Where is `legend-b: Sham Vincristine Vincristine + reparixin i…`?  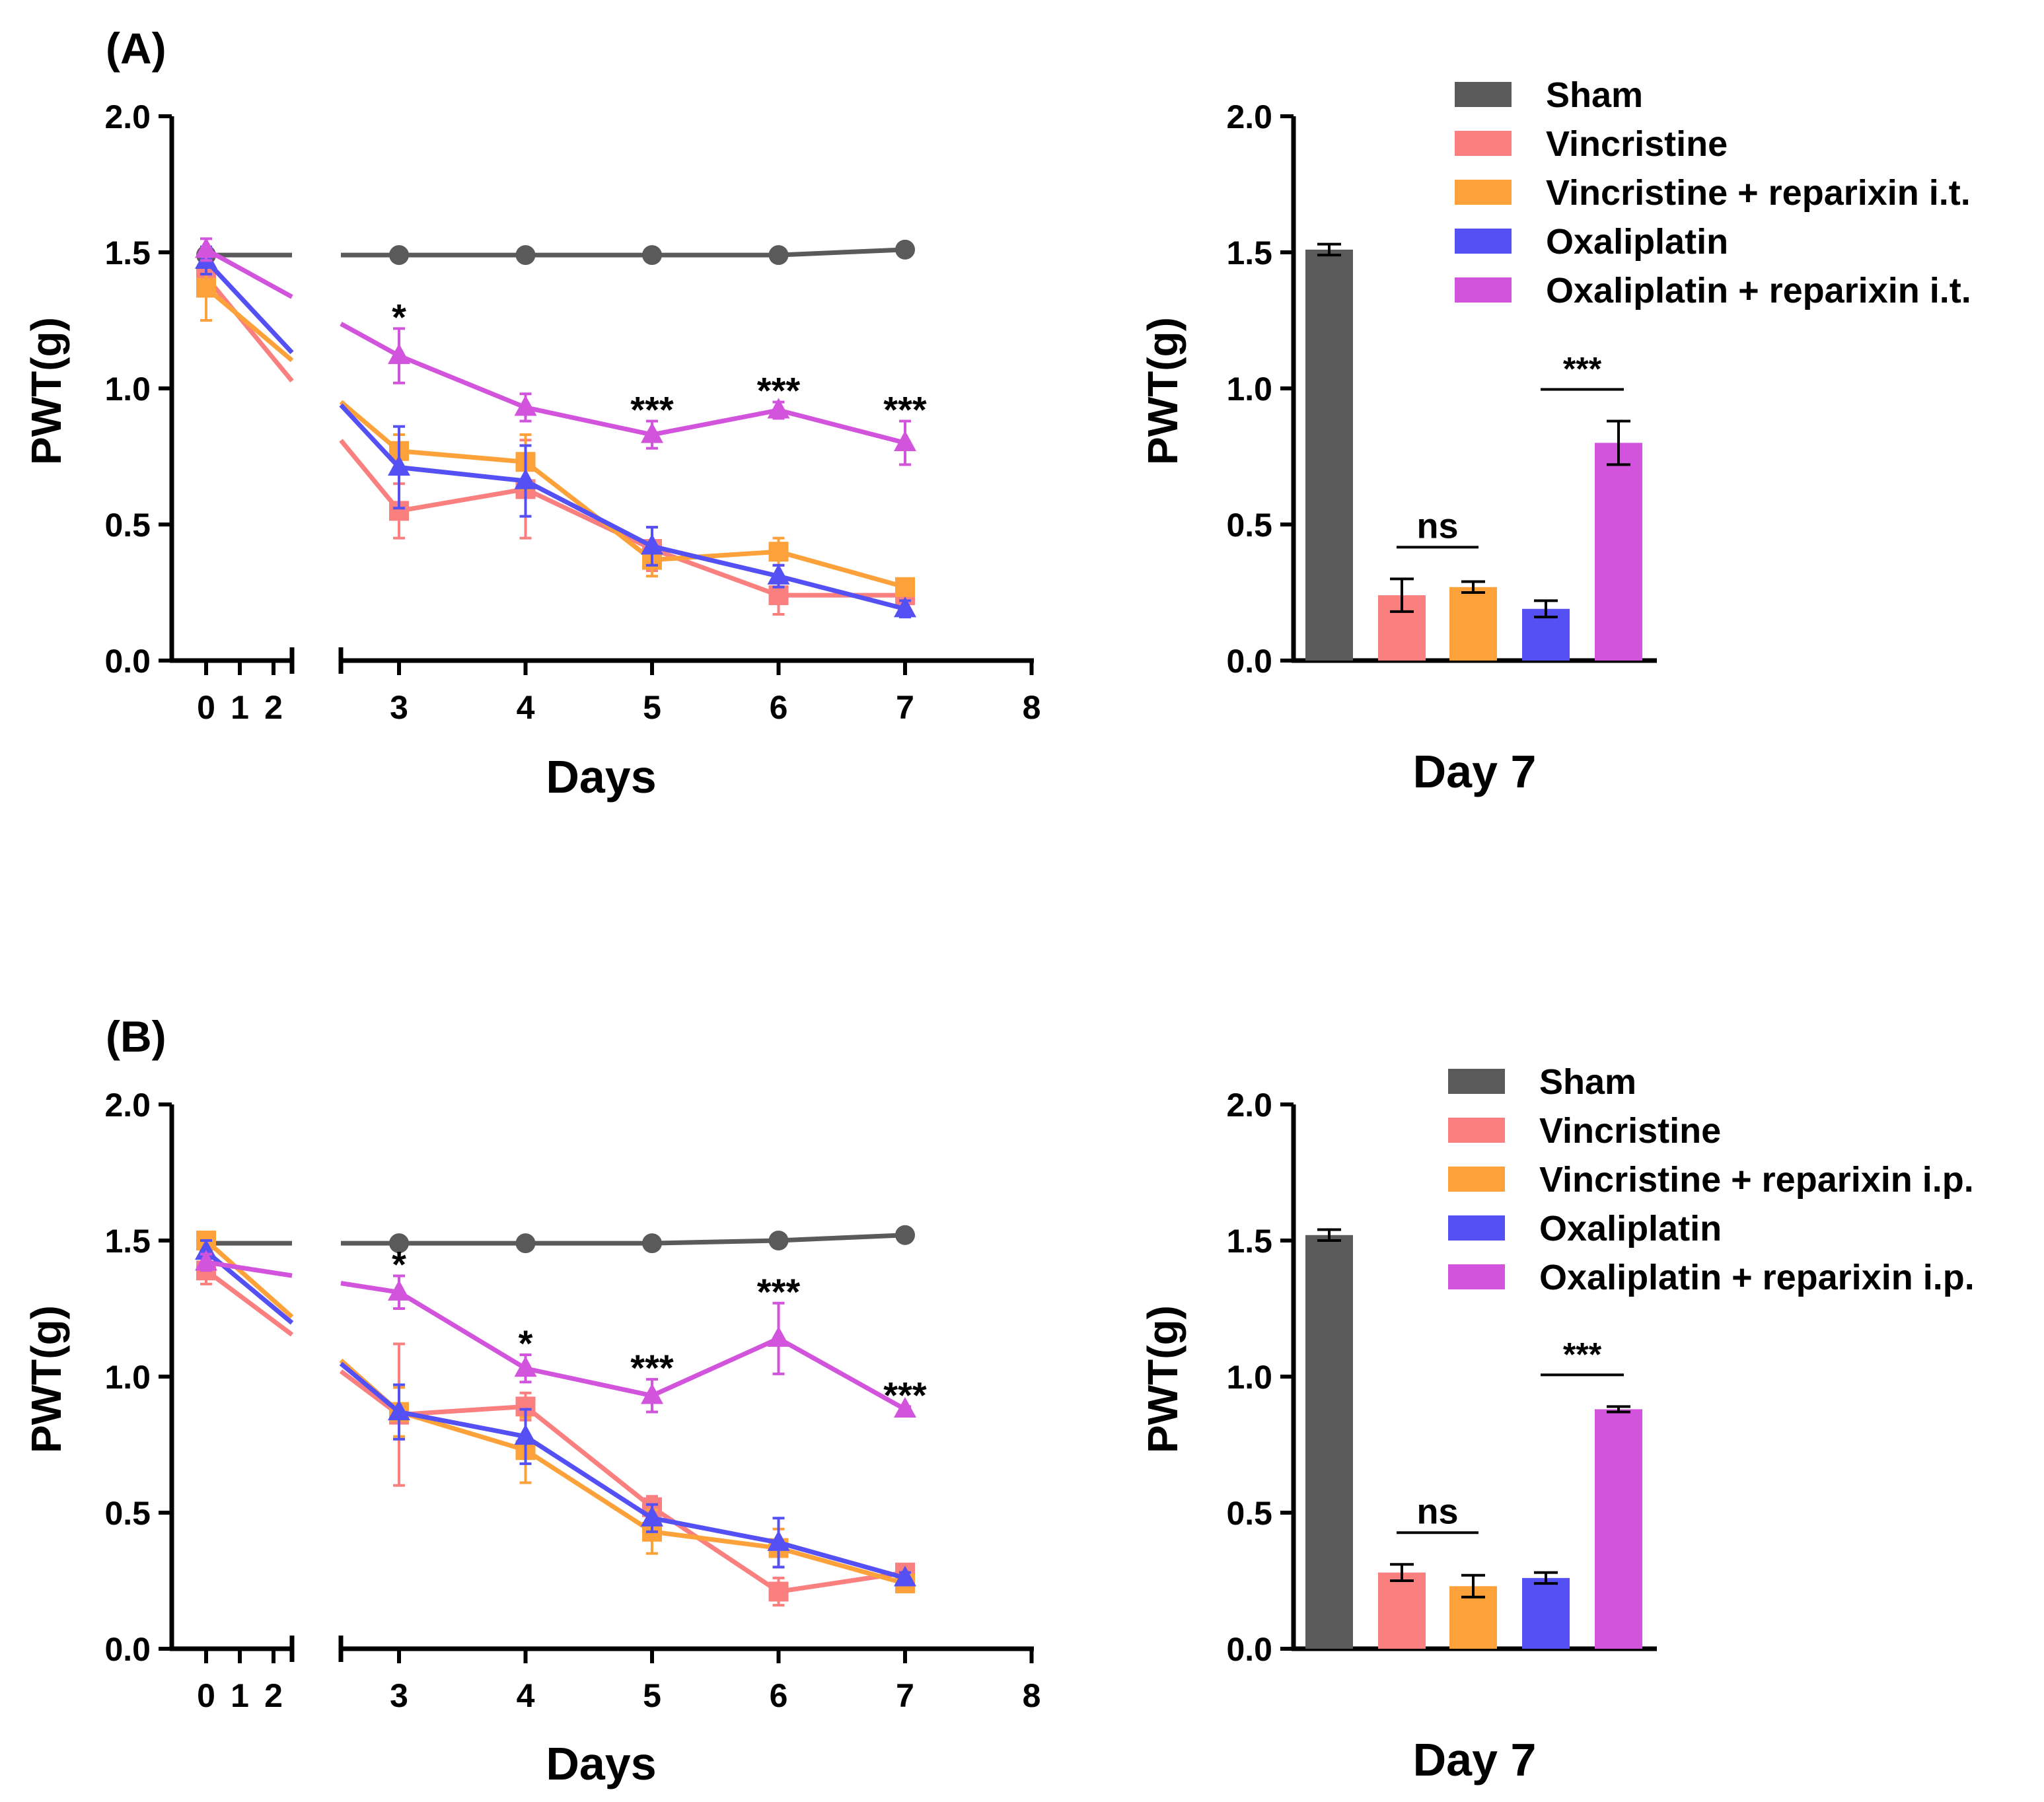 legend-b: Sham Vincristine Vincristine + reparixin i… is located at coordinates (1711, 1179).